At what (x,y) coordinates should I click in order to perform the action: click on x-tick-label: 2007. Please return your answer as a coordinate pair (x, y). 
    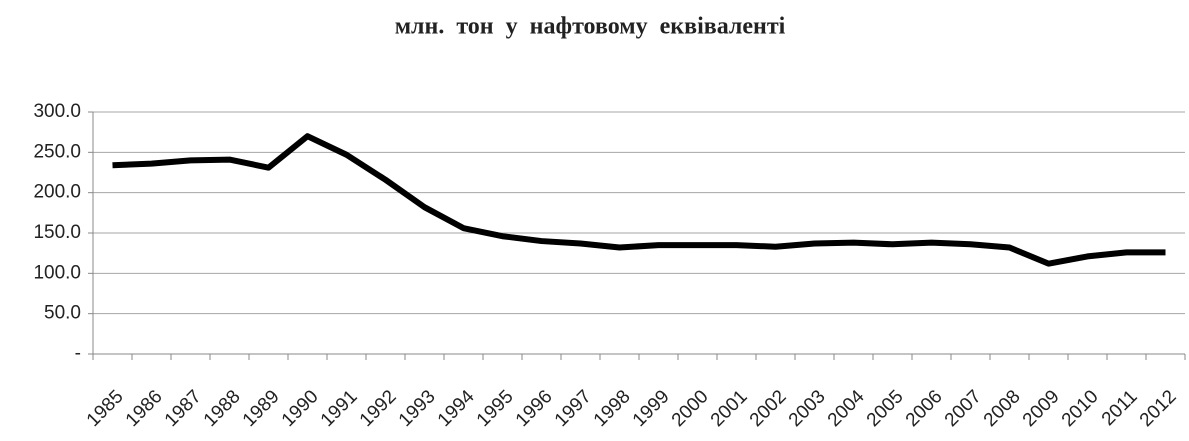
    Looking at the image, I should click on (963, 408).